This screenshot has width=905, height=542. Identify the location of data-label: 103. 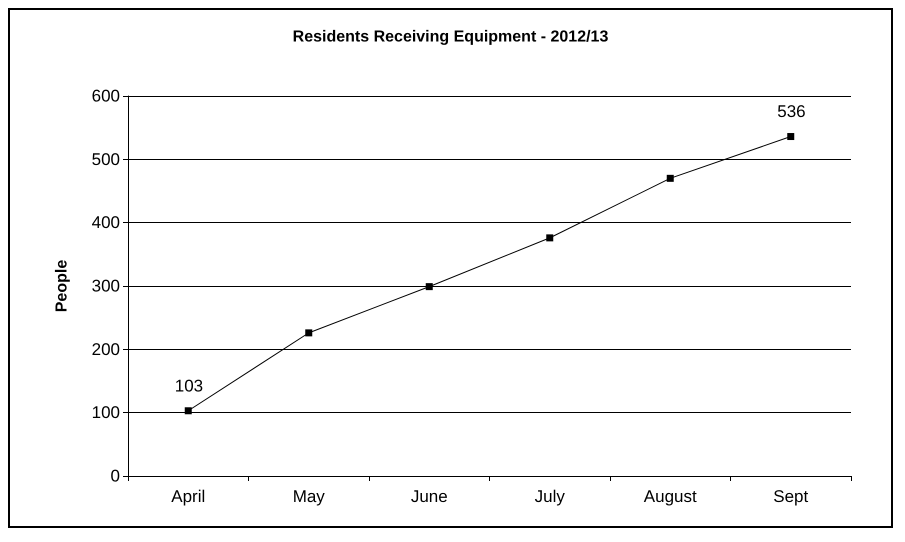
(189, 386).